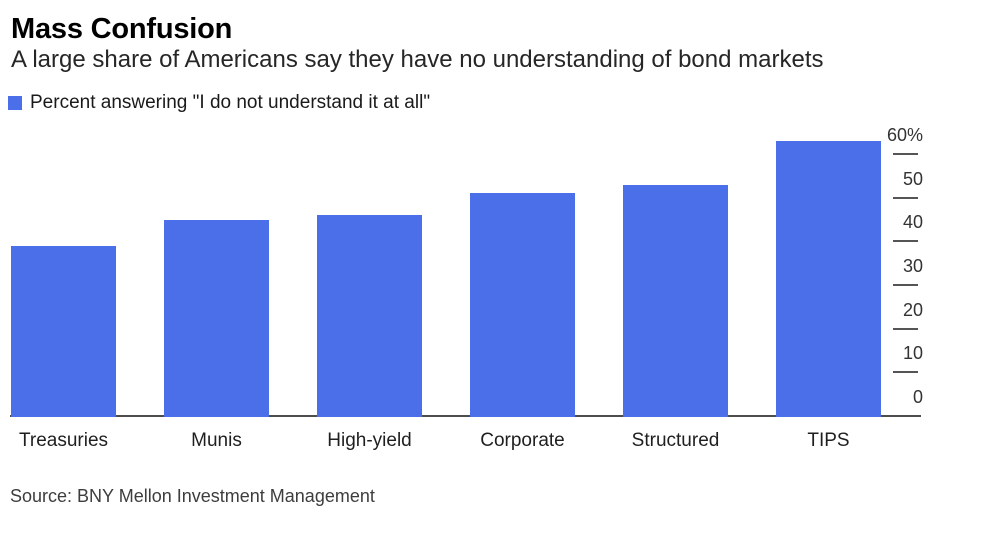  Describe the element at coordinates (904, 135) in the screenshot. I see `y-axis-ticklabel-60: 60%` at that location.